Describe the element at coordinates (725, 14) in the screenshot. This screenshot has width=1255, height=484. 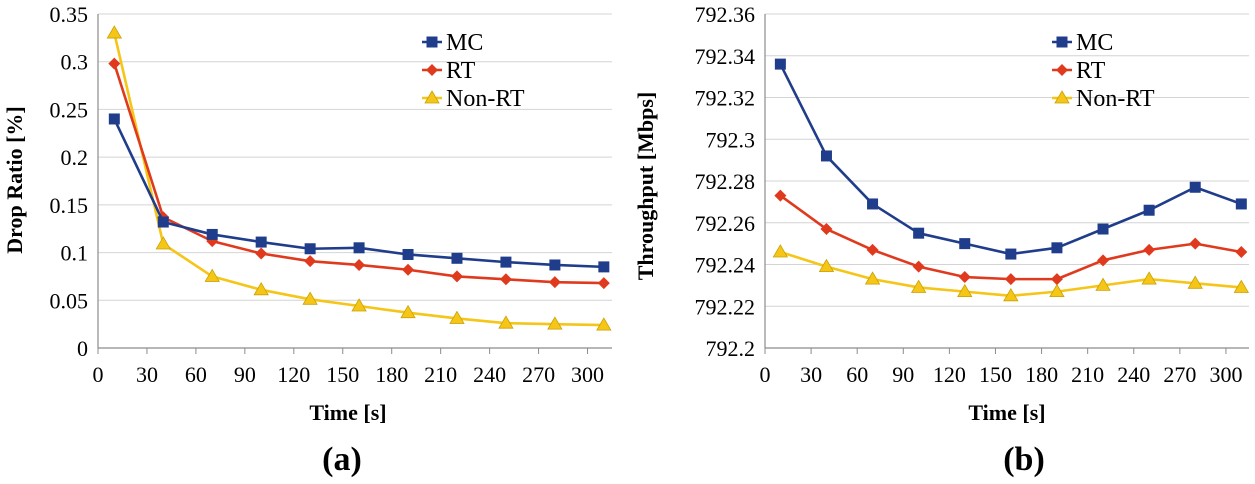
I see `y-tick-label: 792.36` at that location.